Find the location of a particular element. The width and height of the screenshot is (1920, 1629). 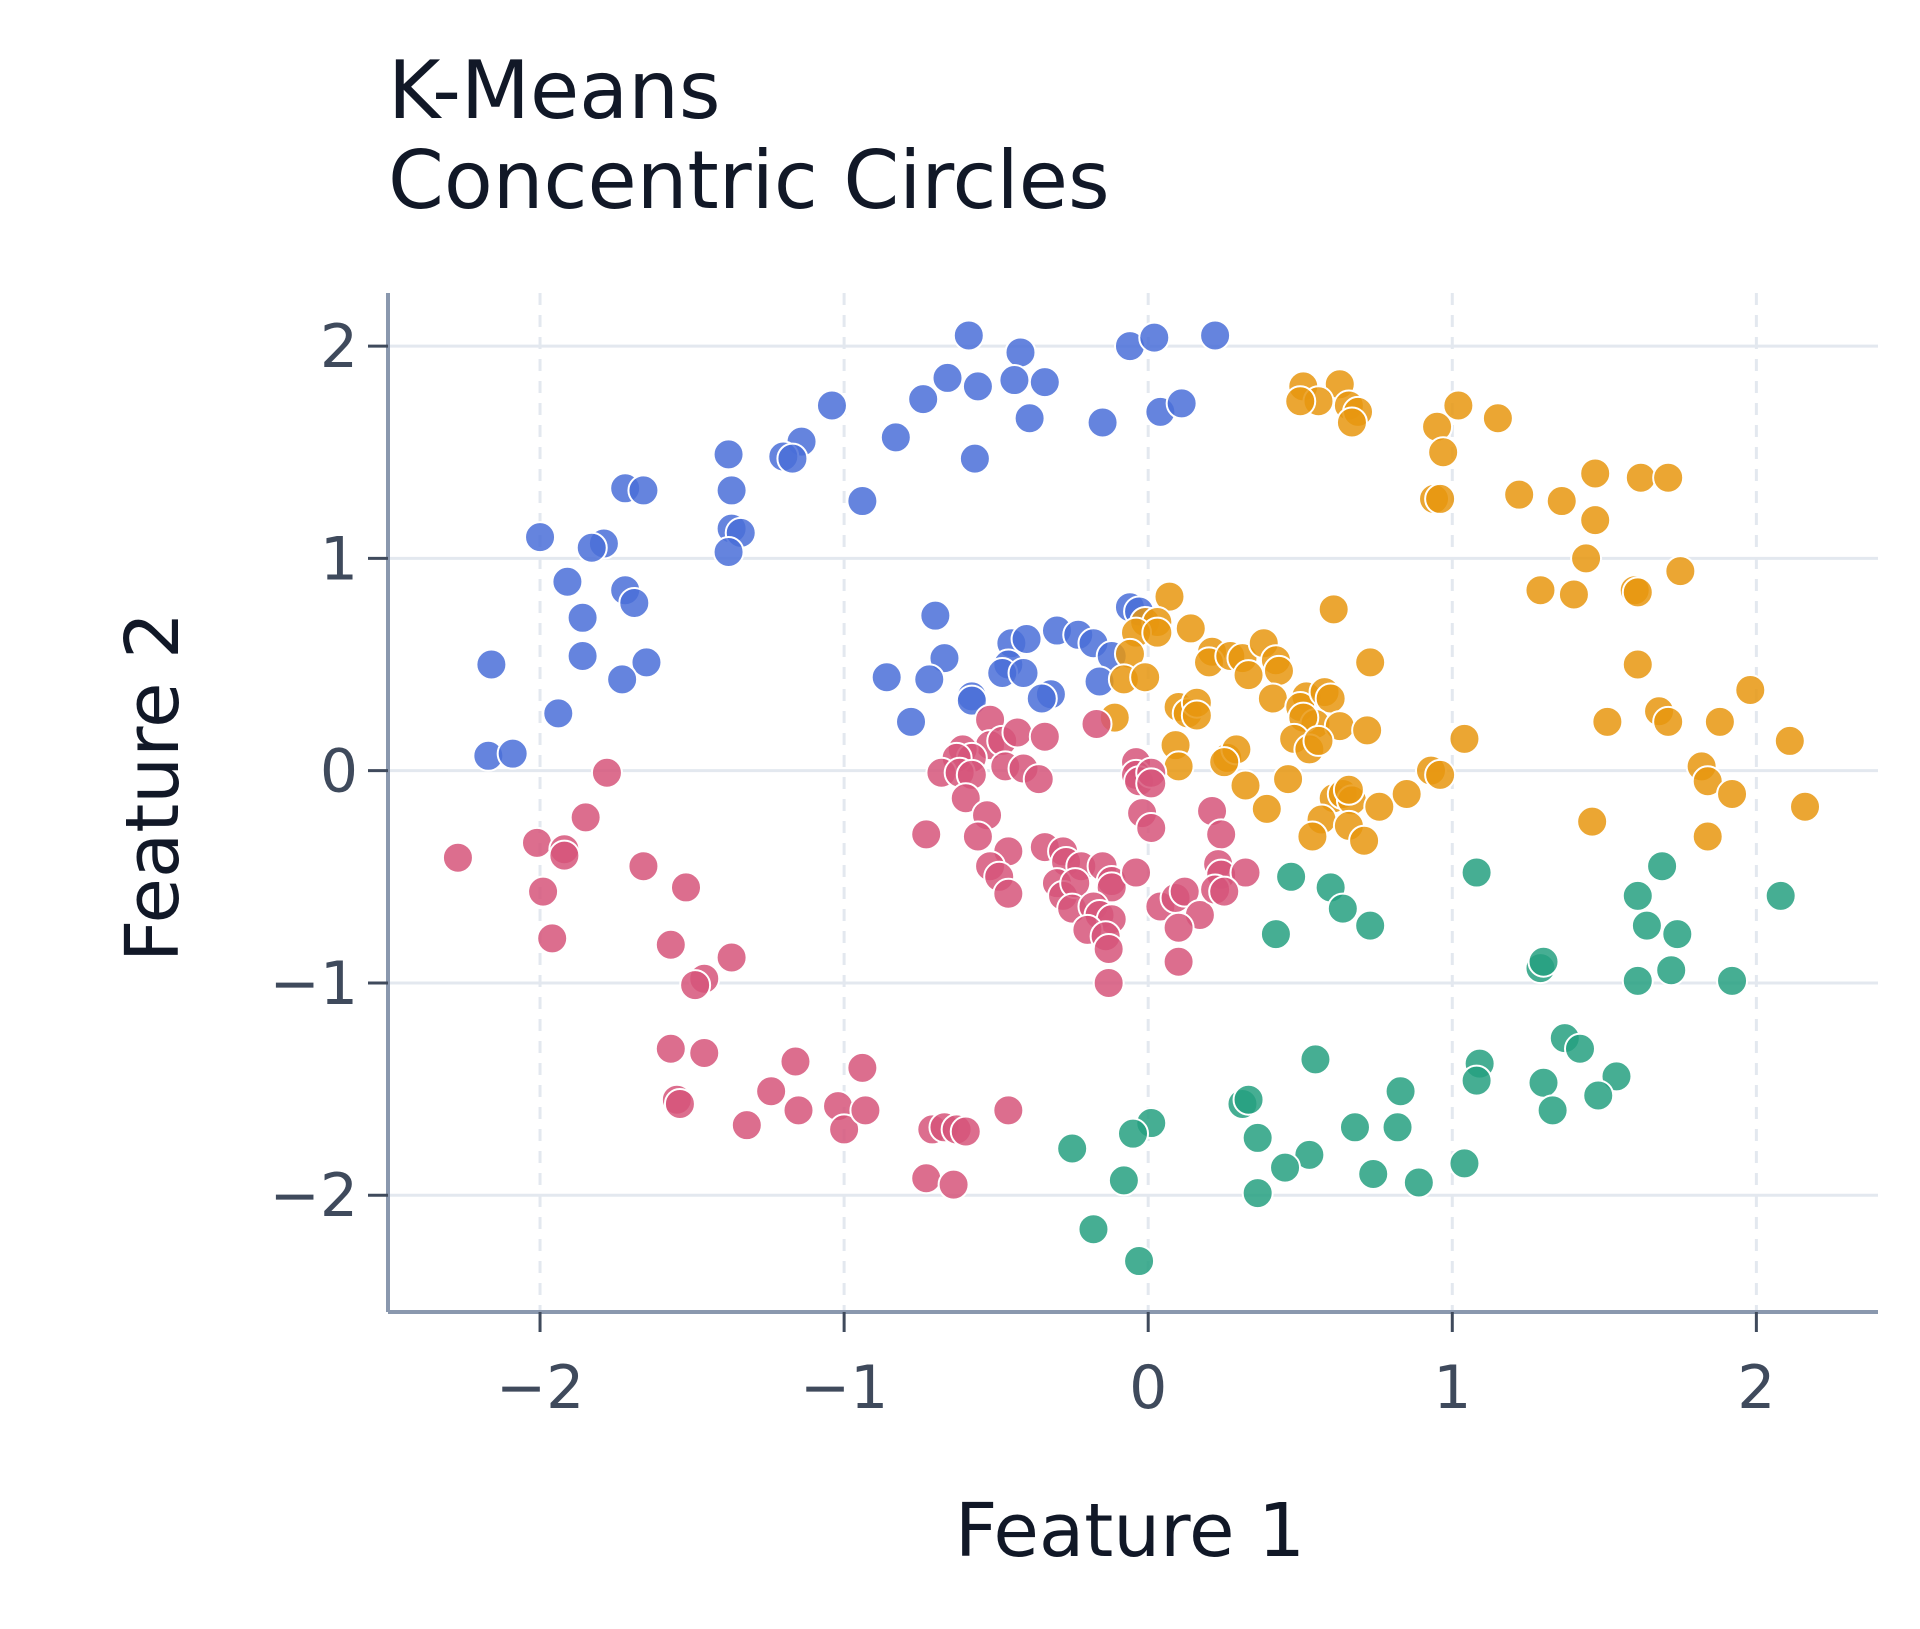

x-tick-label: 2 is located at coordinates (1756, 1388).